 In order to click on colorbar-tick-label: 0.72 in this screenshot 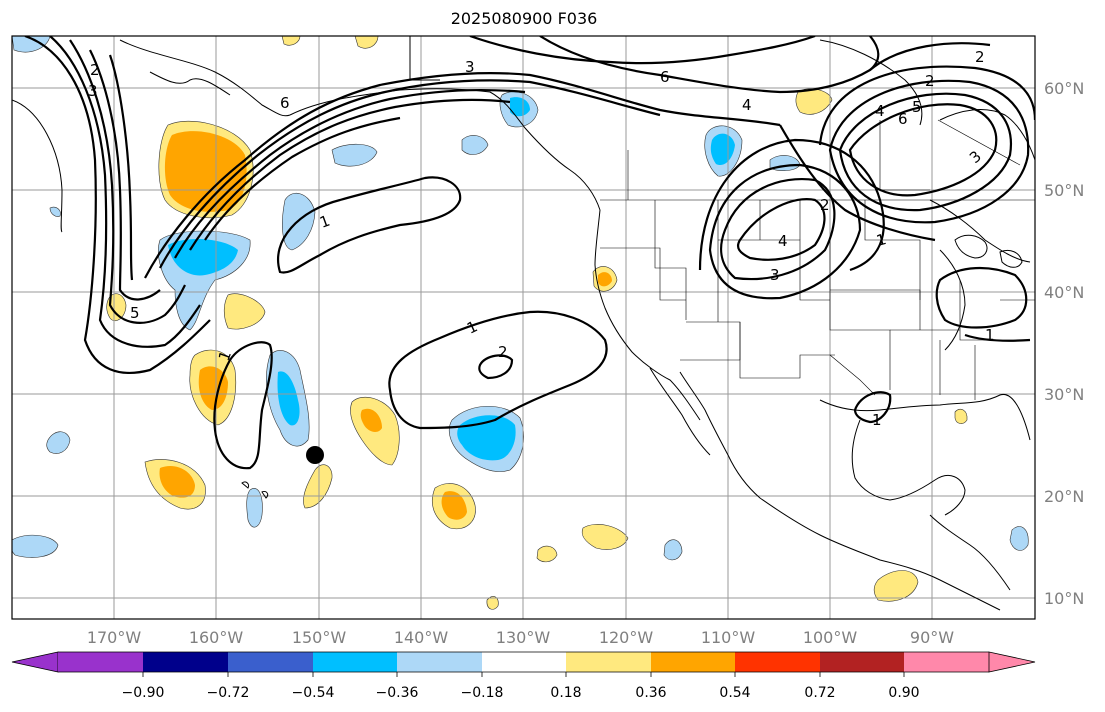, I will do `click(819, 693)`.